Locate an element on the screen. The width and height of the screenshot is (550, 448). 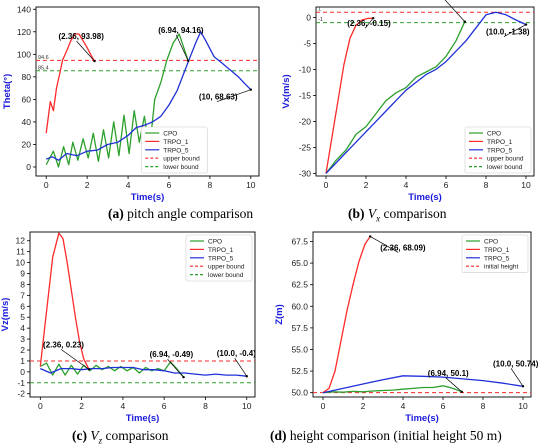
y-tick-label: 55.0 is located at coordinates (299, 349).